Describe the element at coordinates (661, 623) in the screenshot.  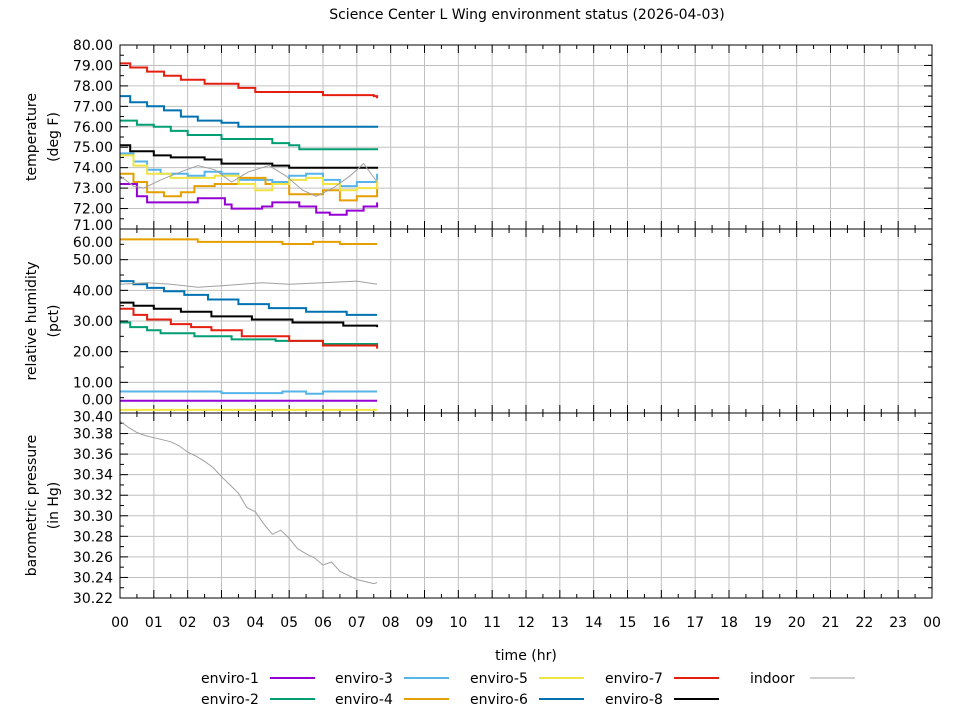
I see `x-tick-label: 16` at that location.